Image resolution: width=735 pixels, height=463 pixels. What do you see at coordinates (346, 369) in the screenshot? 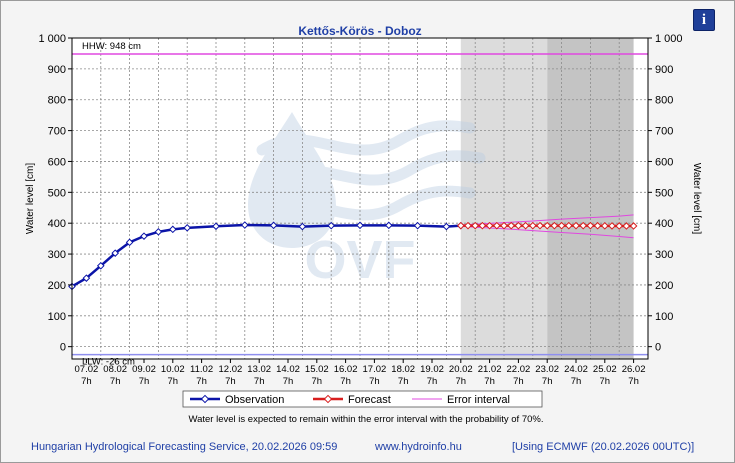
I see `x-tick-label-date: 16.02` at bounding box center [346, 369].